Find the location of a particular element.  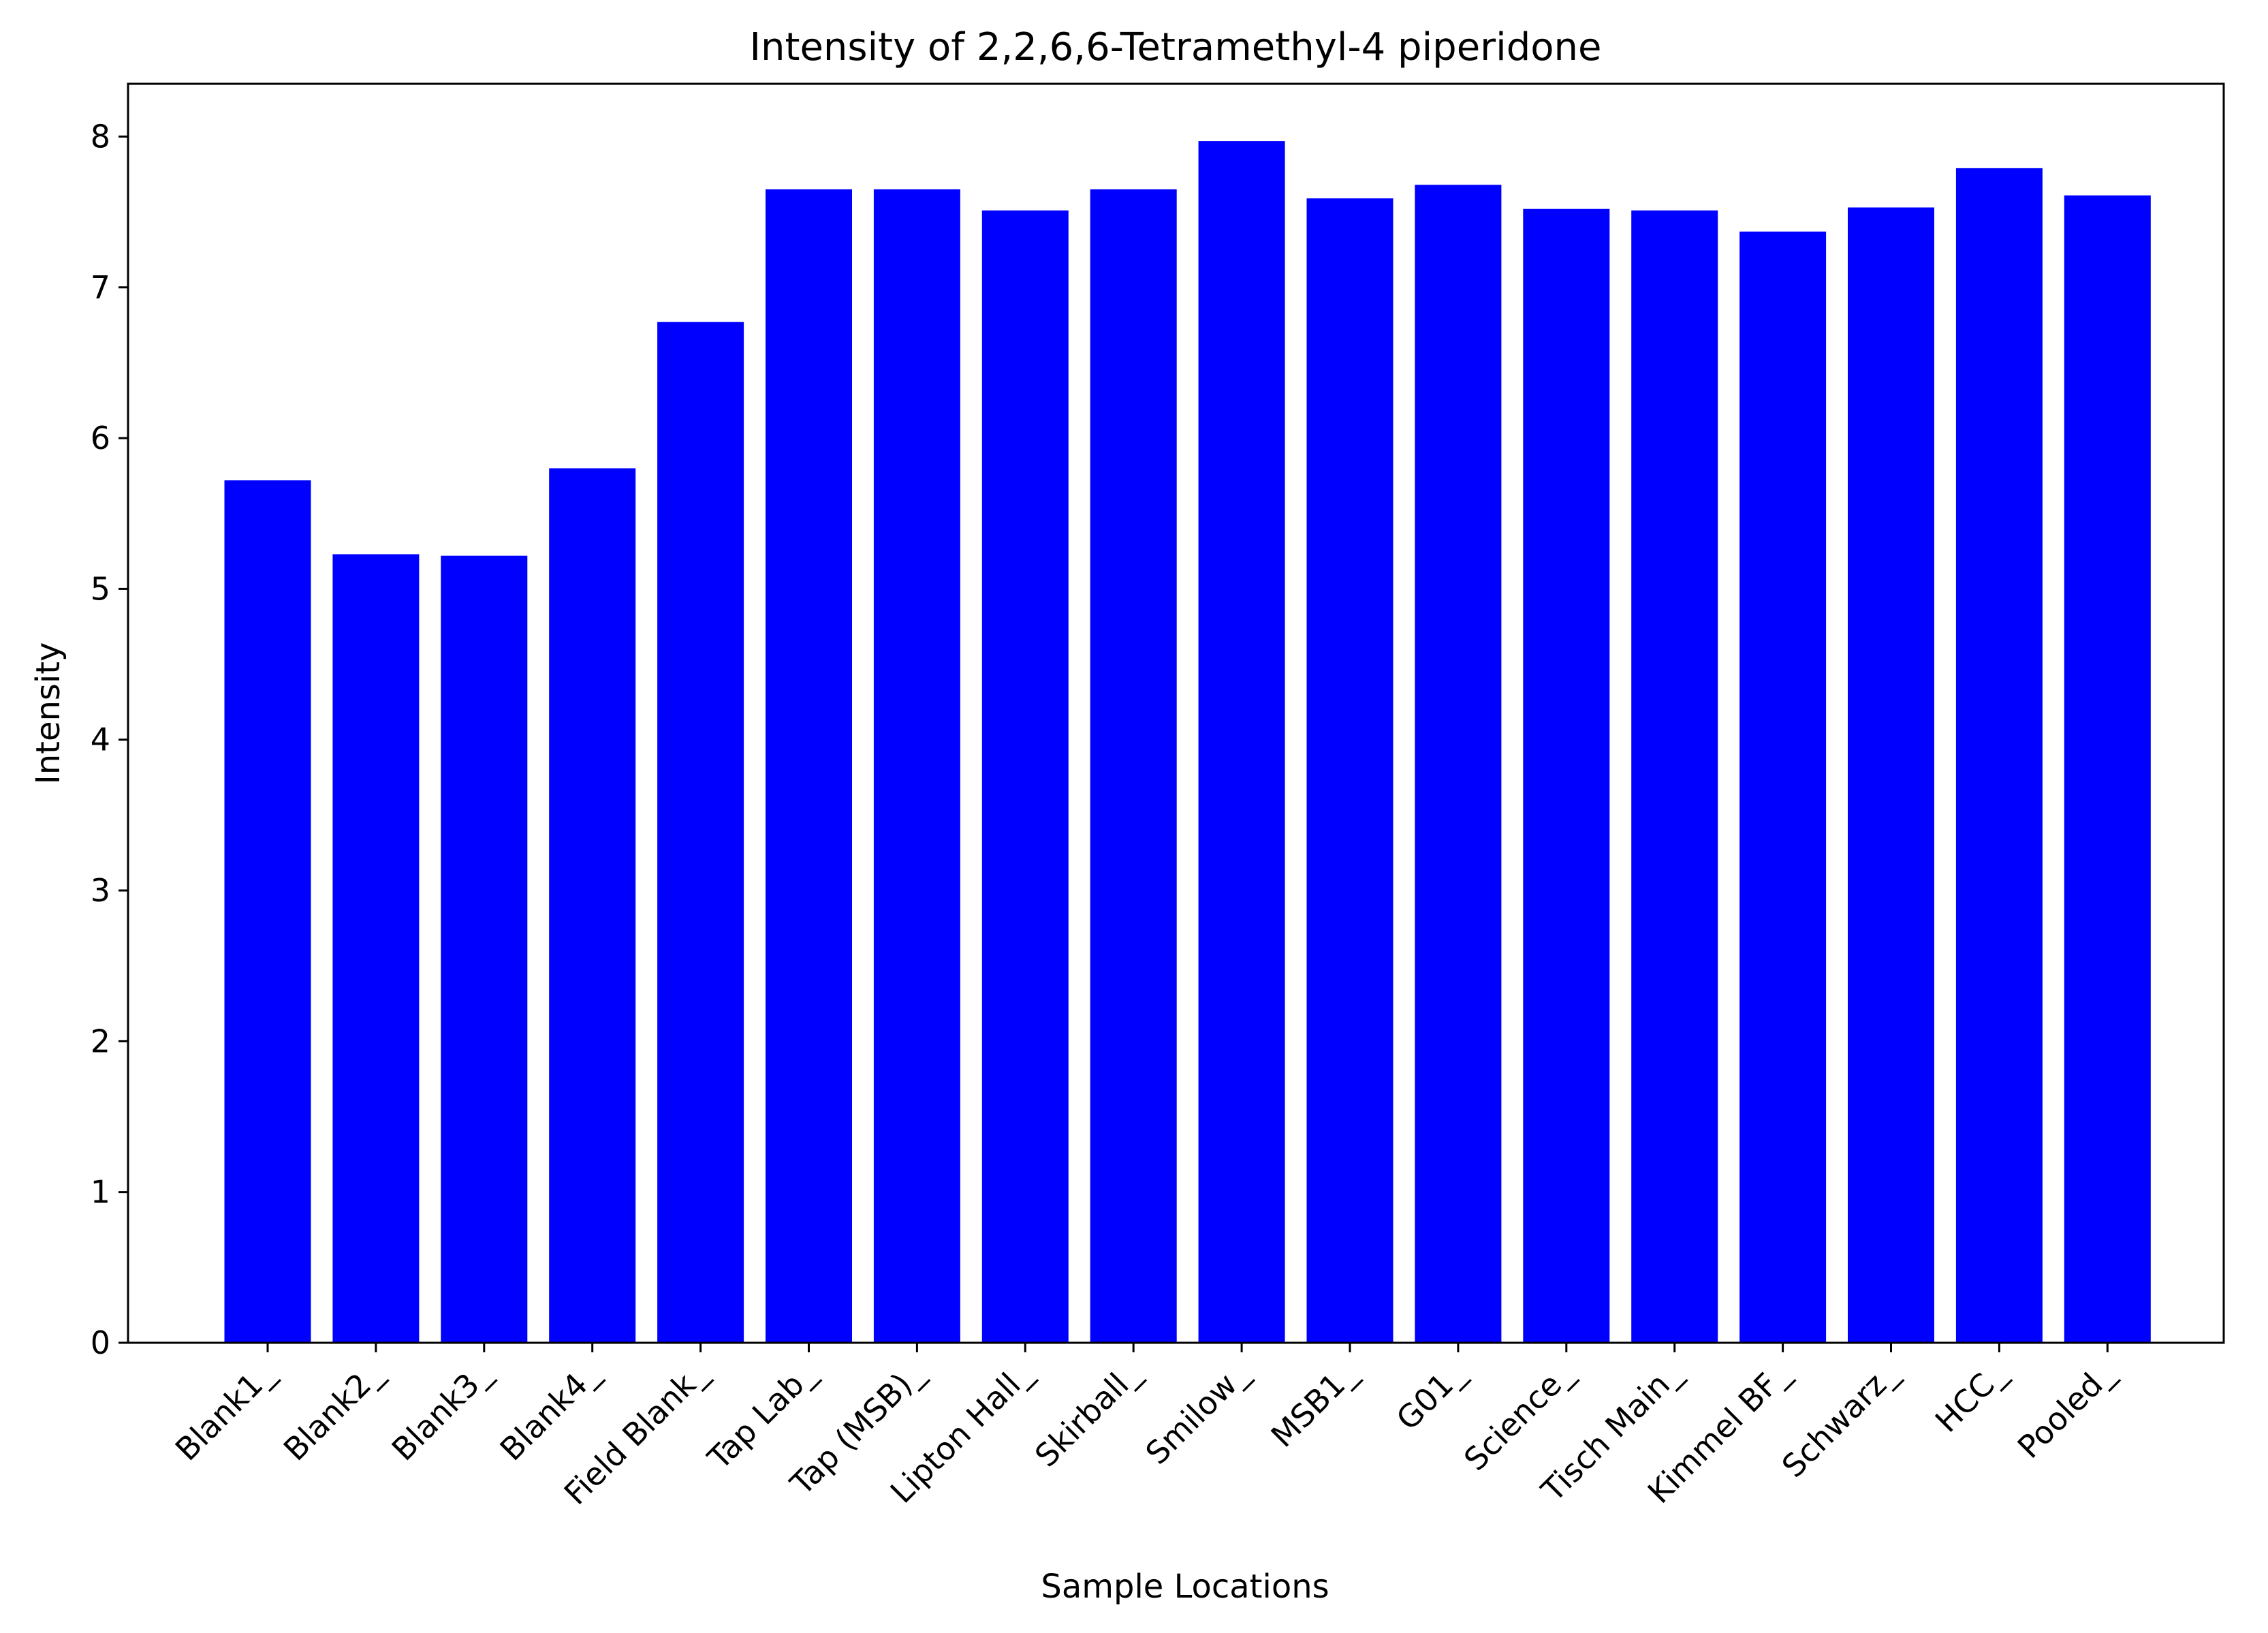

y-tick-label: 2 is located at coordinates (100, 1041).